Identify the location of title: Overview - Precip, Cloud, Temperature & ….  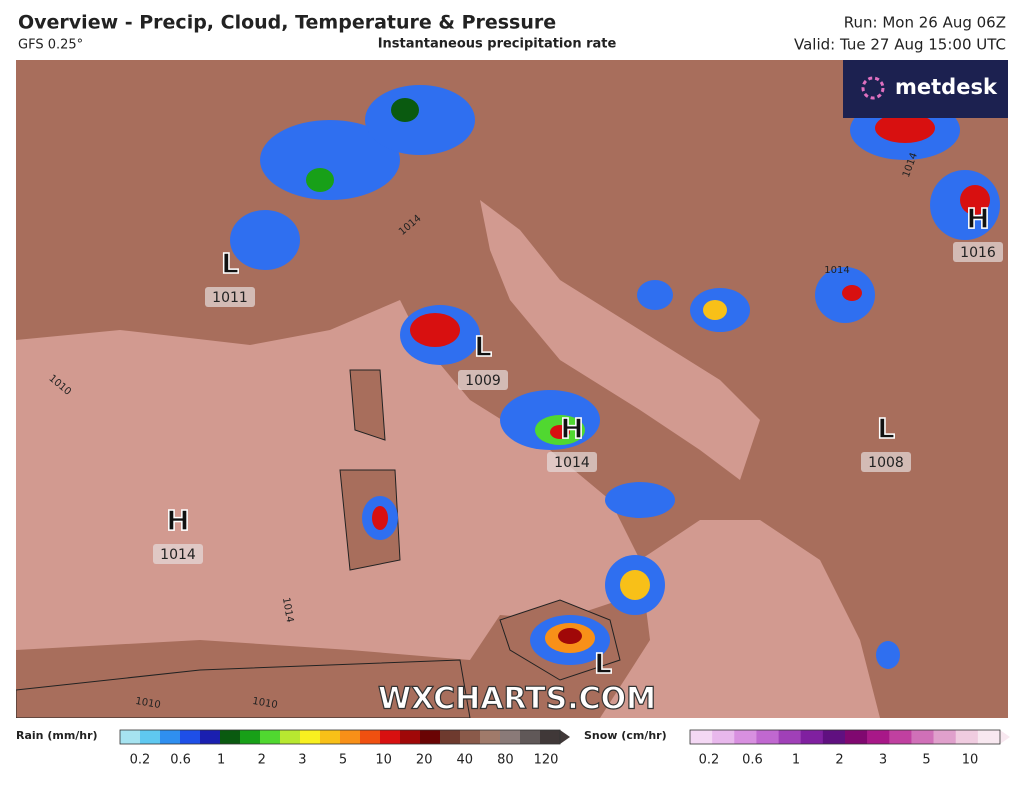
(287, 23).